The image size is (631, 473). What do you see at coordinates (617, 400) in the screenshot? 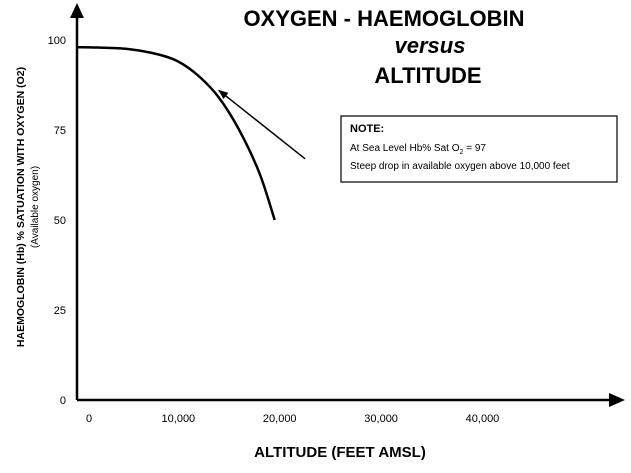
I see `x-axis-arrow` at bounding box center [617, 400].